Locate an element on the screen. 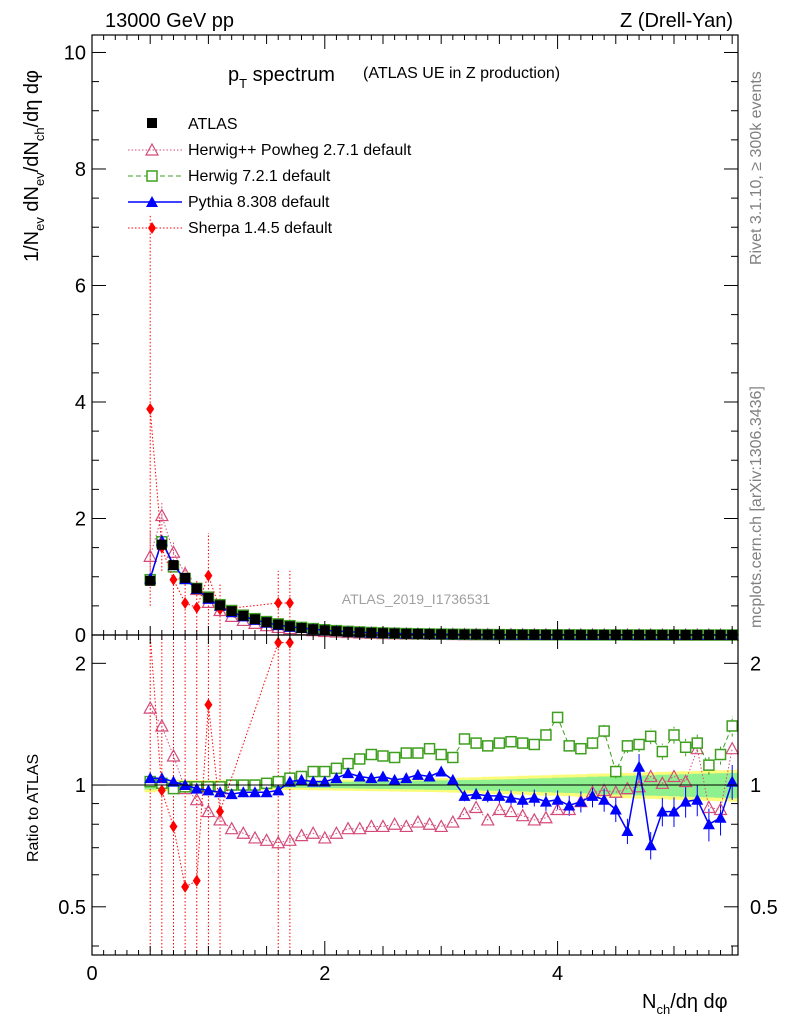 The height and width of the screenshot is (1024, 786). main-y-tick-label: 10 is located at coordinates (75, 53).